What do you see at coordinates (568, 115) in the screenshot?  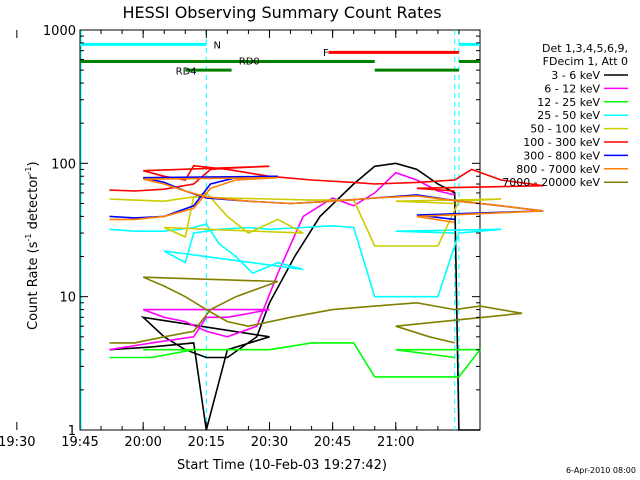 I see `legend-label-3: 25 - 50 keV` at bounding box center [568, 115].